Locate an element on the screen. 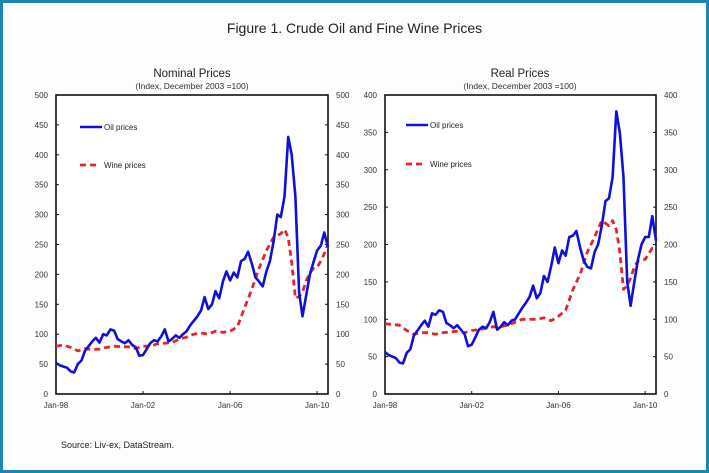  chart-title: Real Prices is located at coordinates (520, 74).